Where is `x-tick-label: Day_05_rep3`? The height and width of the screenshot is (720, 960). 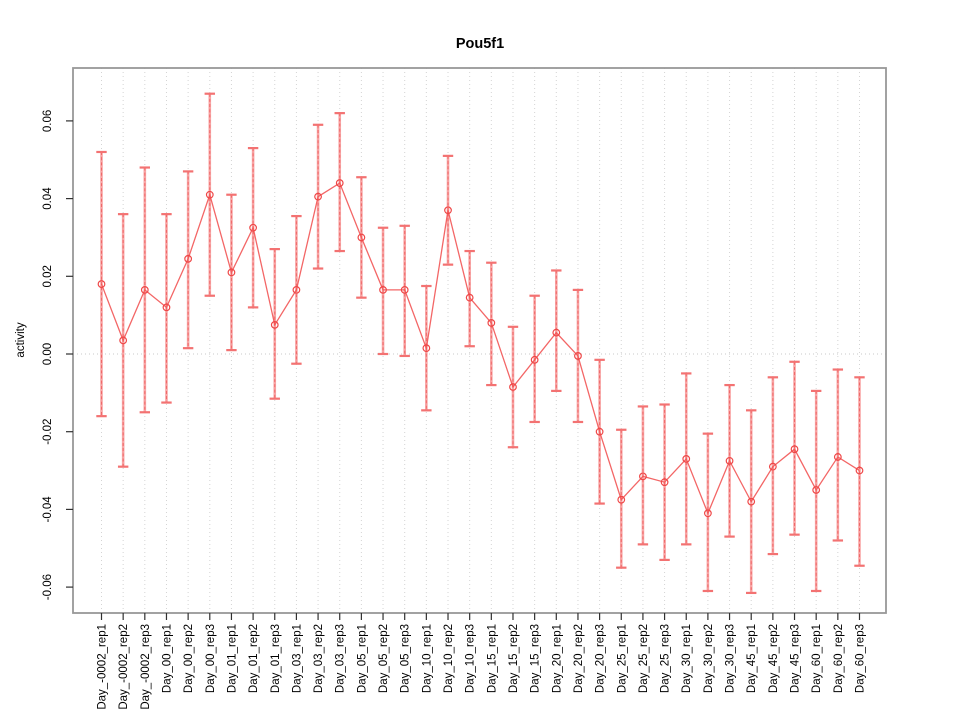
x-tick-label: Day_05_rep3 is located at coordinates (406, 658).